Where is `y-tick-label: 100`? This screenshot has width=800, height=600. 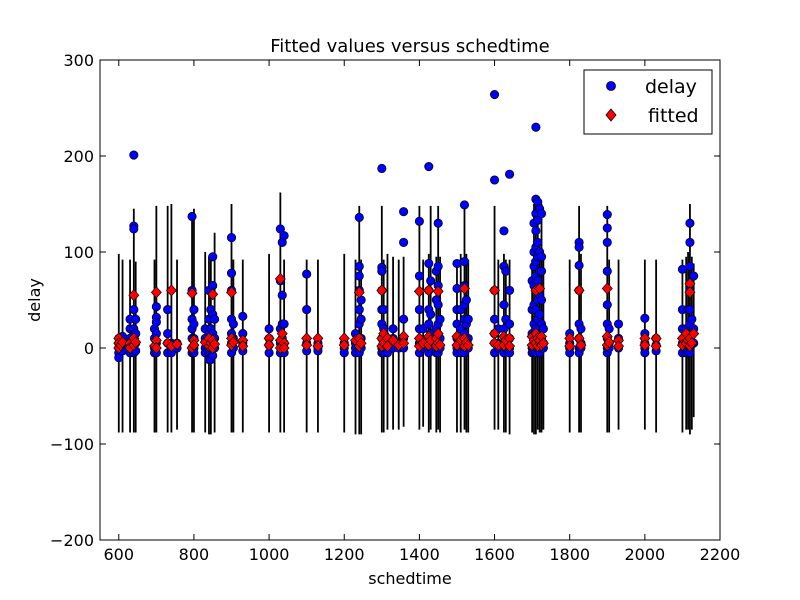
y-tick-label: 100 is located at coordinates (78, 252).